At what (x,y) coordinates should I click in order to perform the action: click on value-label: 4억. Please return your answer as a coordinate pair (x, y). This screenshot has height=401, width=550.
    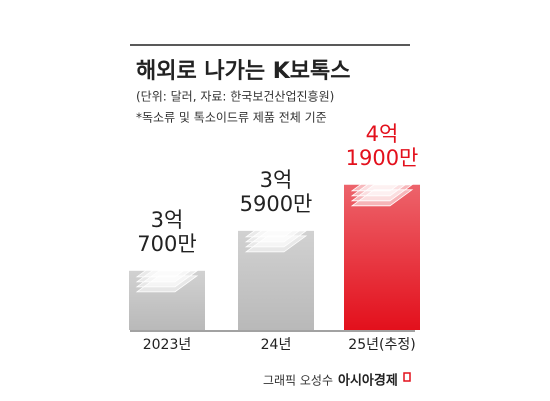
    Looking at the image, I should click on (382, 134).